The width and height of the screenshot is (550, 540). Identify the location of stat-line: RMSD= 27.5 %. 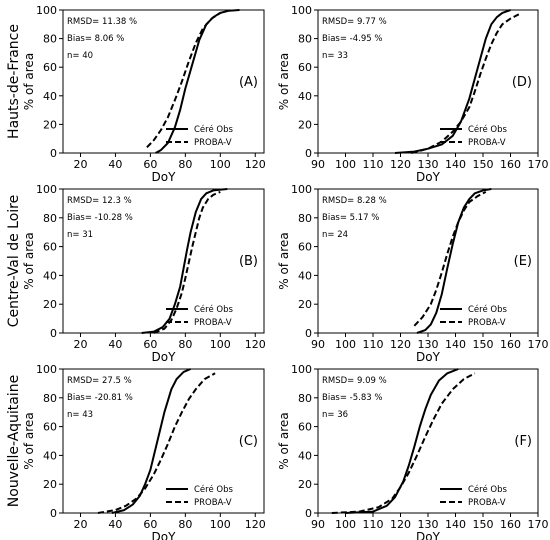
(99, 381).